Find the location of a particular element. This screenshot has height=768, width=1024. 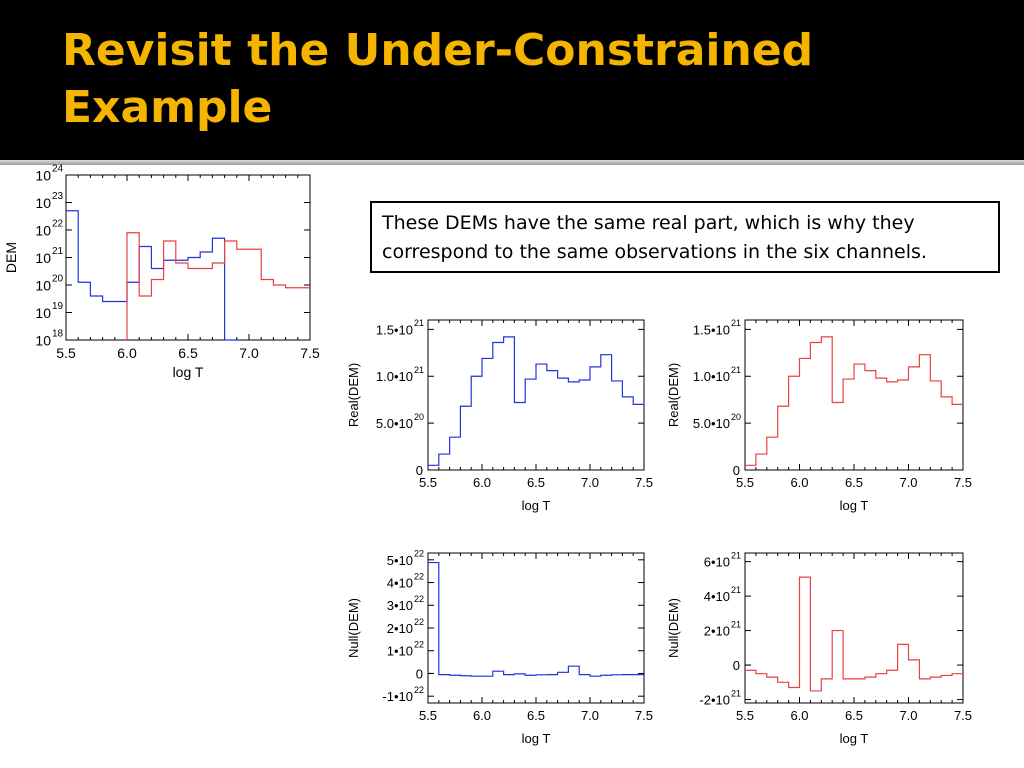

y-tick-base: 5.0•10 is located at coordinates (394, 423).